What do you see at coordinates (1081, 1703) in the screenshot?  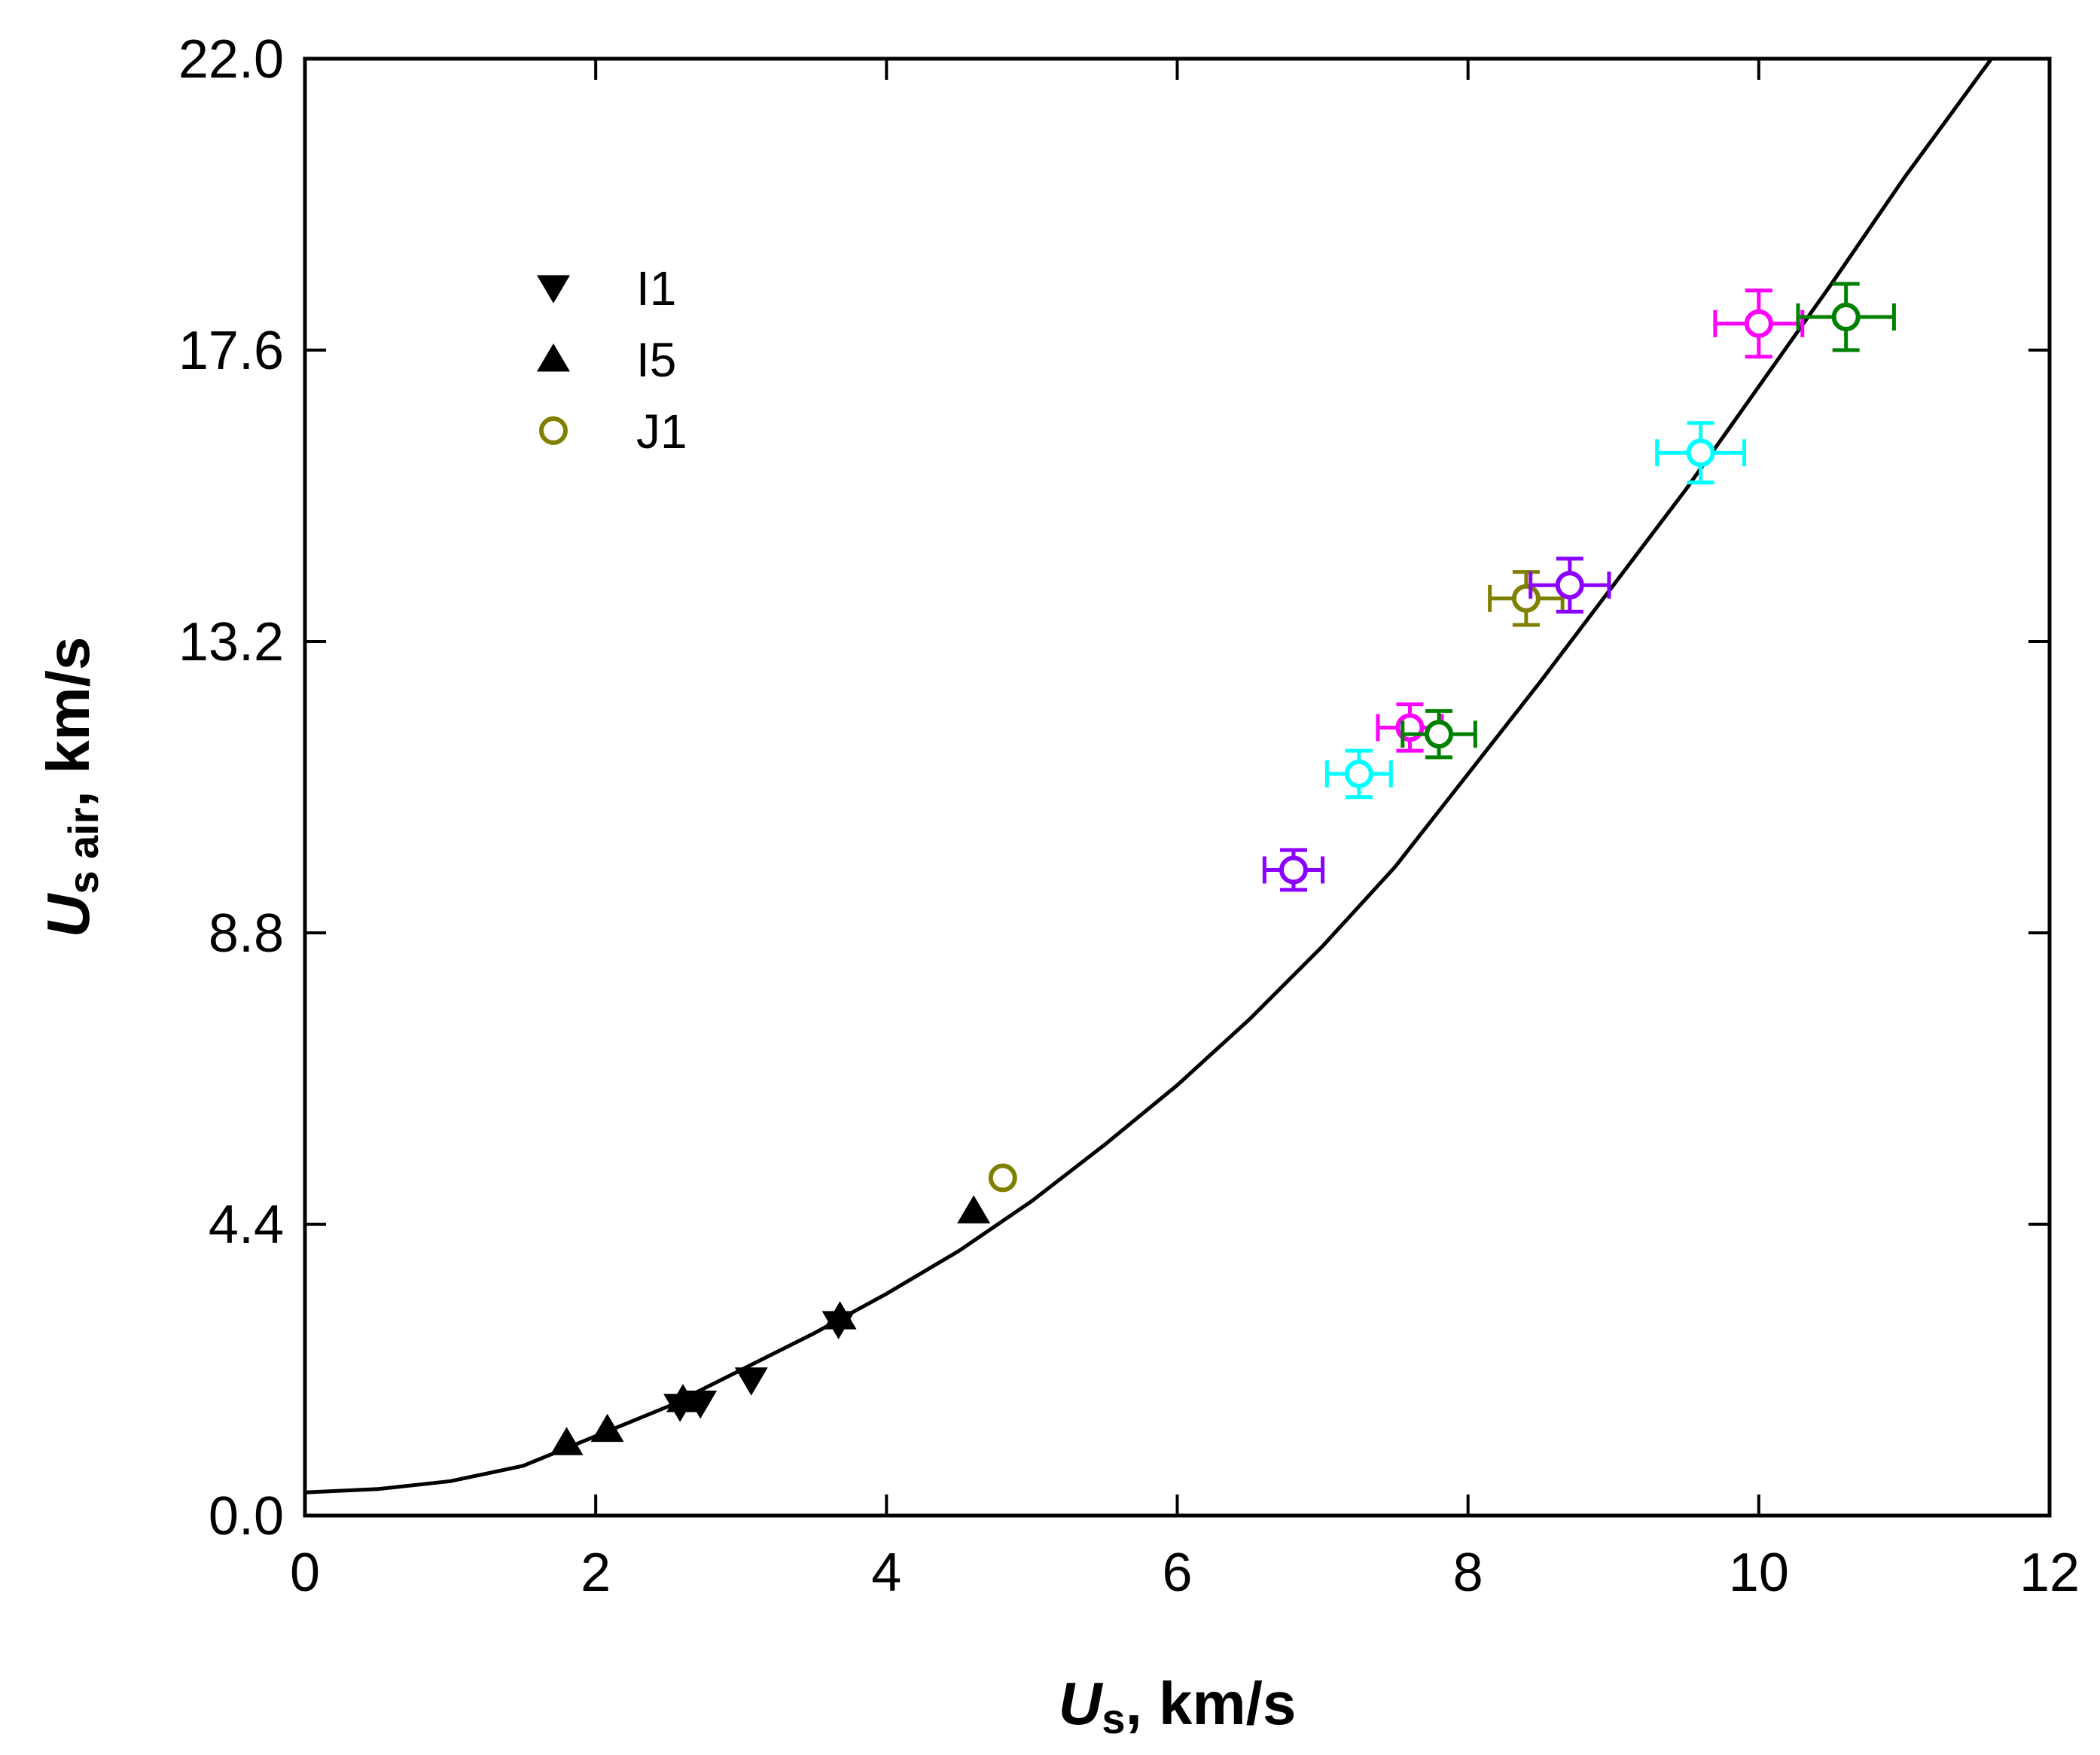 I see `x-axis-title-main: U` at bounding box center [1081, 1703].